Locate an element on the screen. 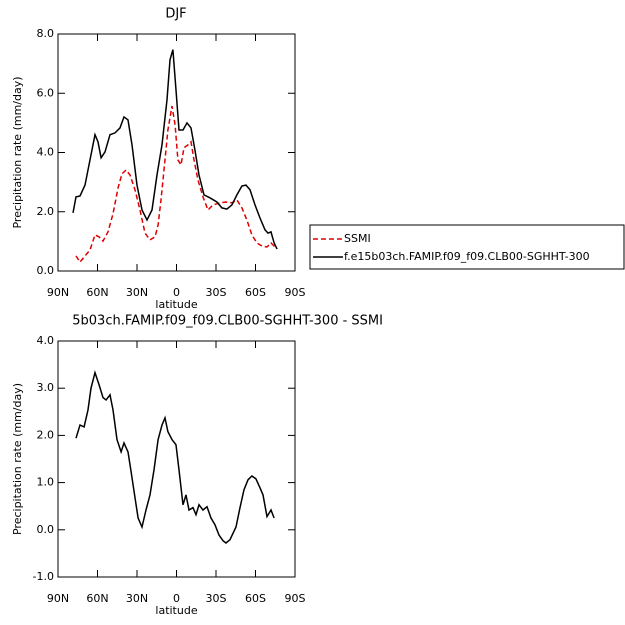 This screenshot has width=625, height=625. chart-title: DJF is located at coordinates (175, 14).